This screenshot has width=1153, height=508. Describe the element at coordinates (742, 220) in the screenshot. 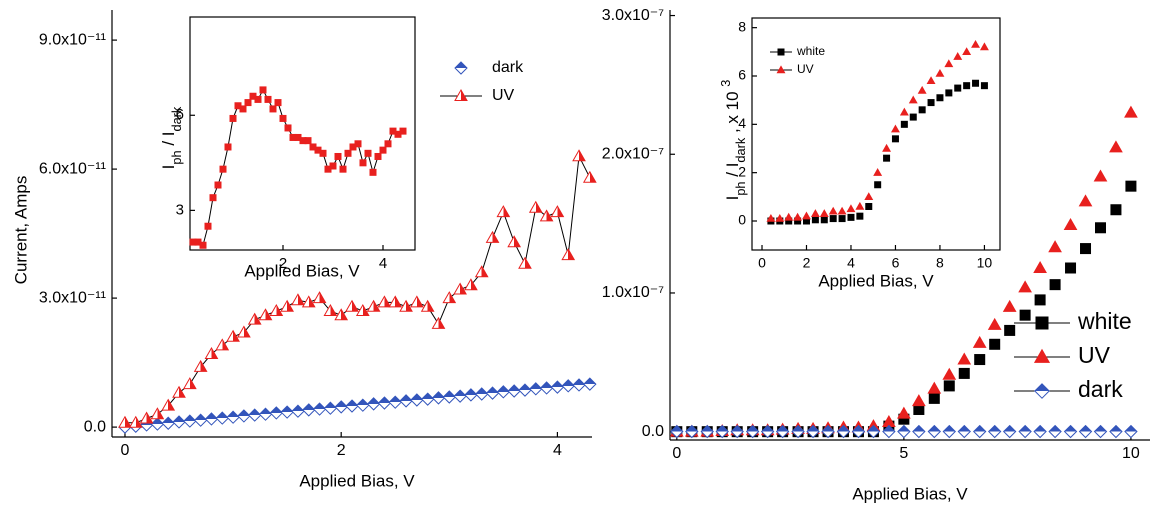

I see `y-tick-label: 0` at that location.